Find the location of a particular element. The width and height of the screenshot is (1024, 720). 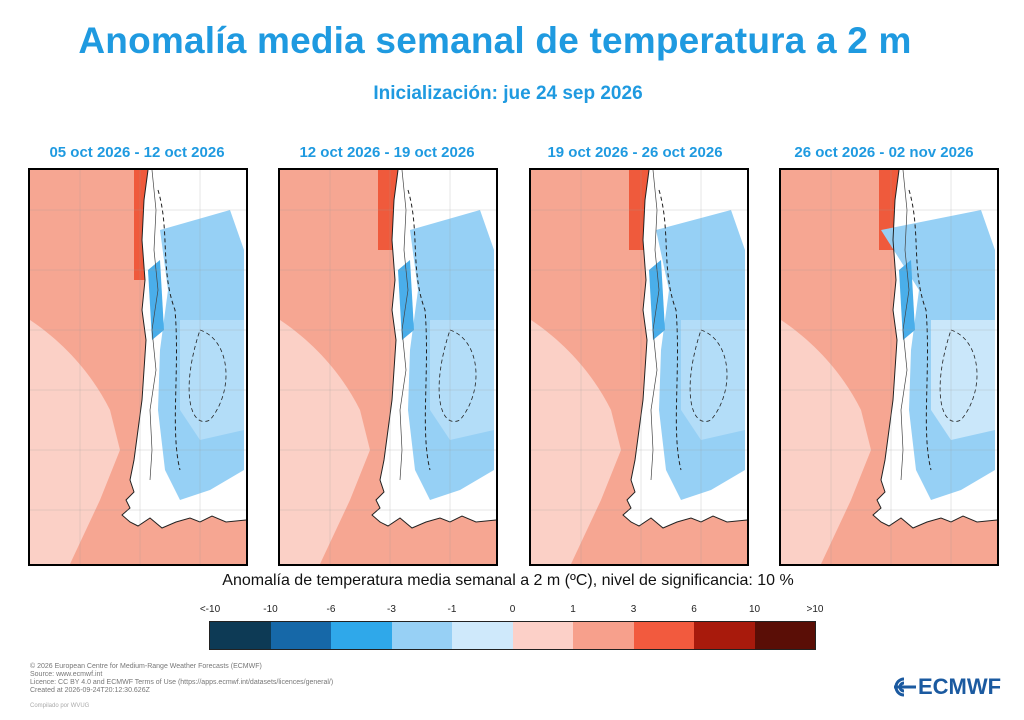

colorbar is located at coordinates (512, 635).